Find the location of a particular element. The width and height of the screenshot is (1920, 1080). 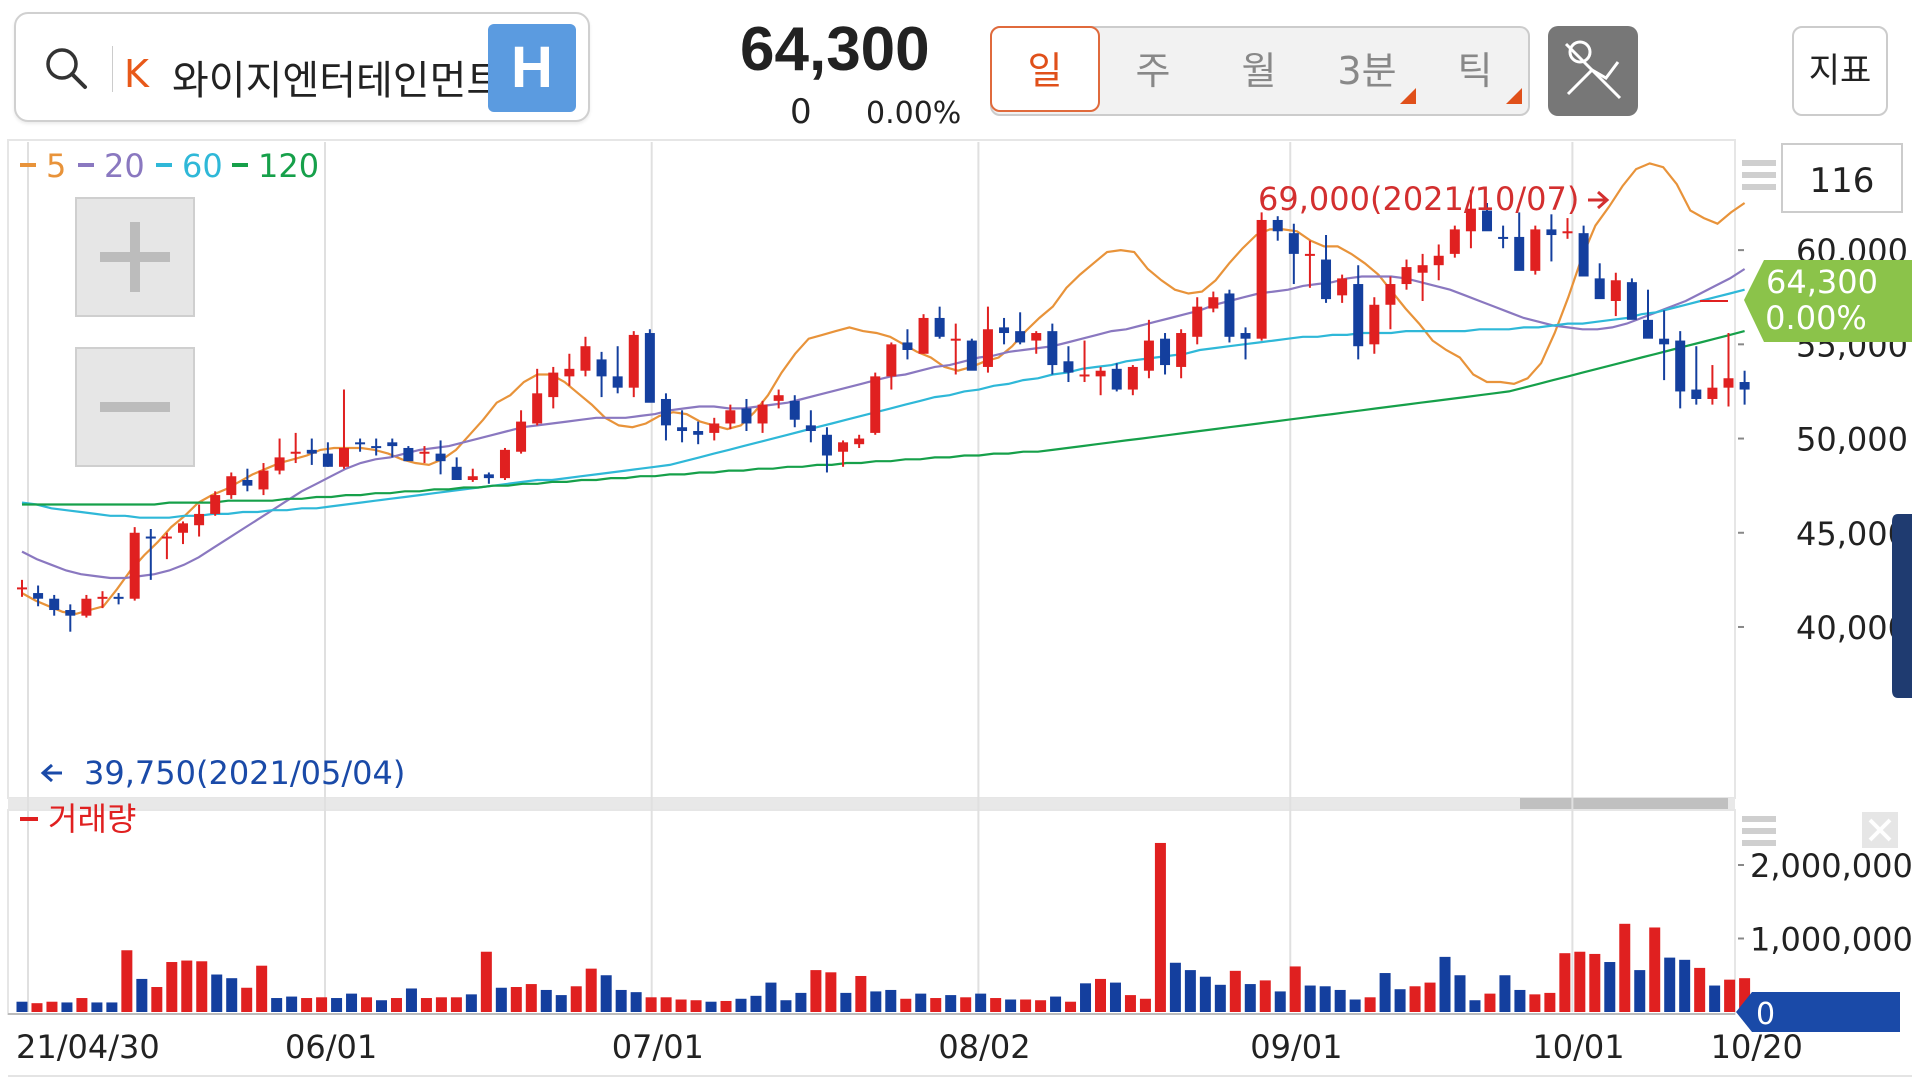

tab-day: 일 is located at coordinates (1045, 69).